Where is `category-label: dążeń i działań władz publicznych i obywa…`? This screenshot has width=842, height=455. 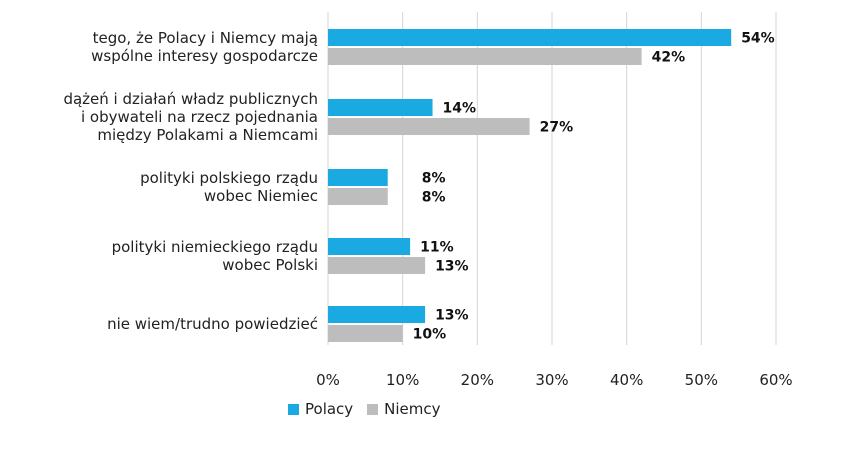 category-label: dążeń i działań władz publicznych i obywa… is located at coordinates (190, 117).